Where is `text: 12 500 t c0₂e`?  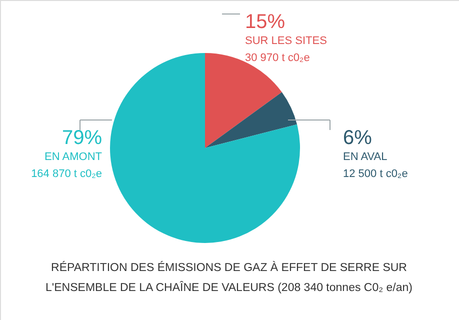
text: 12 500 t c0₂e is located at coordinates (375, 174).